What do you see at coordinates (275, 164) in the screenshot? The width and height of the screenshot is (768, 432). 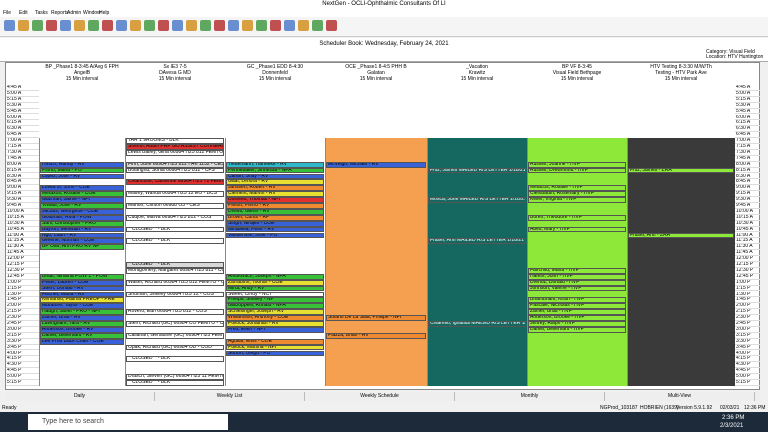 I see `appointment: Tiedemann, Hanneke - RV` at bounding box center [275, 164].